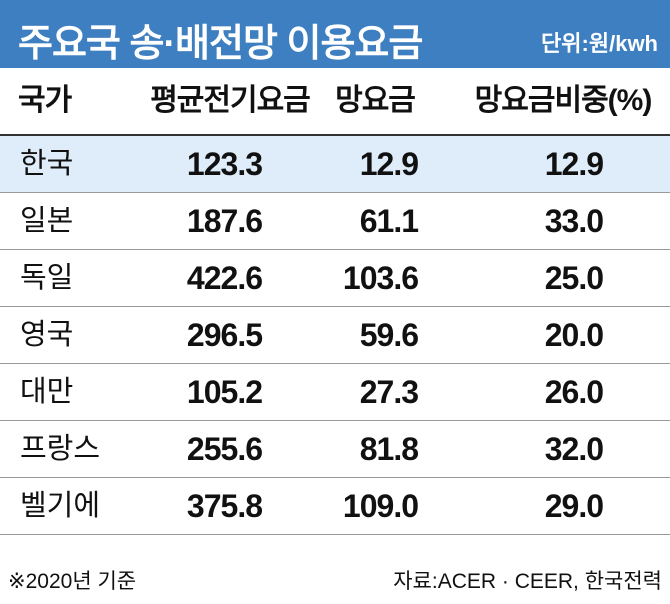 This screenshot has height=604, width=670. I want to click on cell-value: 20.0, so click(574, 335).